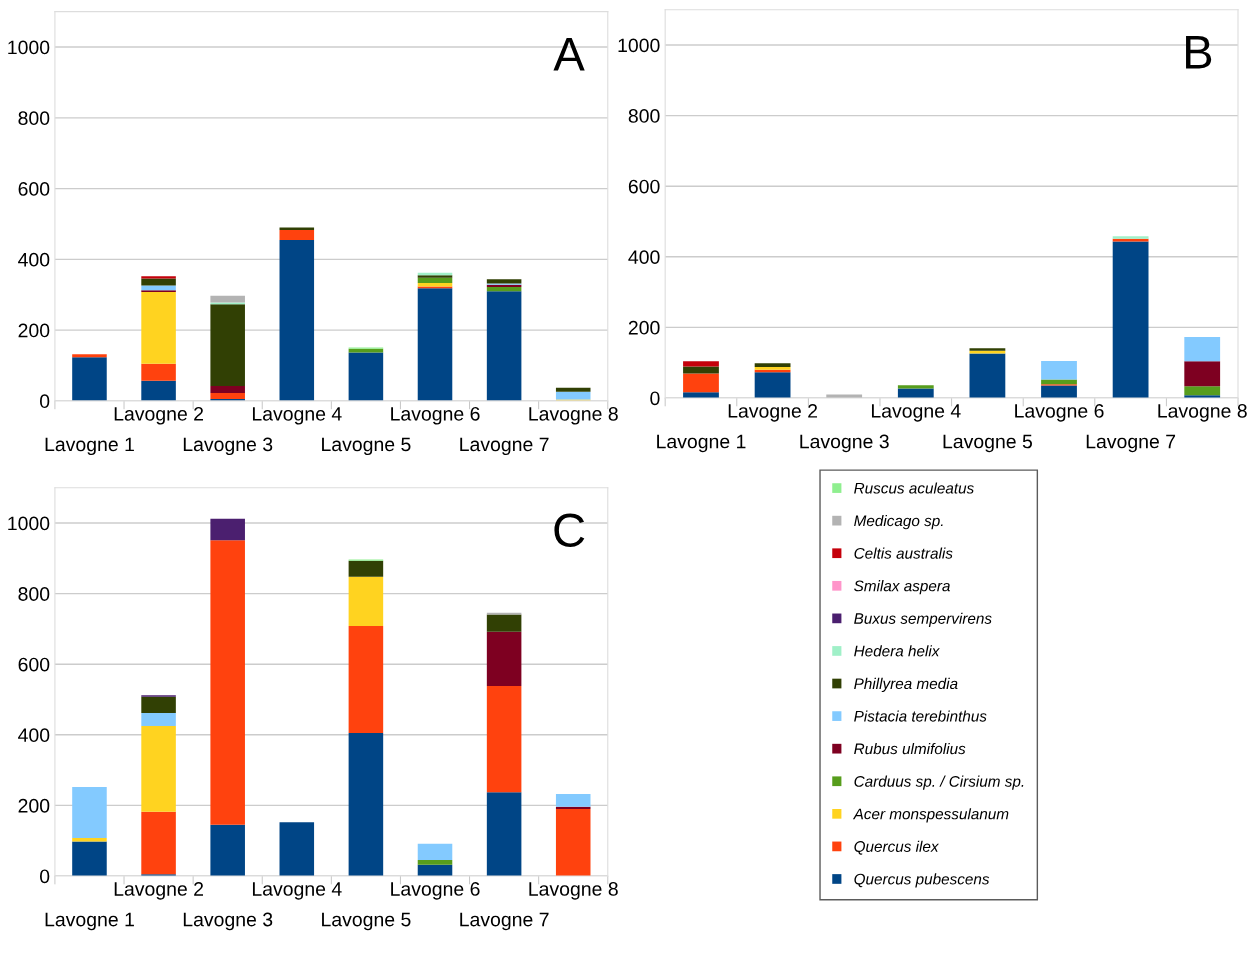 The height and width of the screenshot is (973, 1248). What do you see at coordinates (910, 748) in the screenshot?
I see `legend-label: Rubus ulmifolius` at bounding box center [910, 748].